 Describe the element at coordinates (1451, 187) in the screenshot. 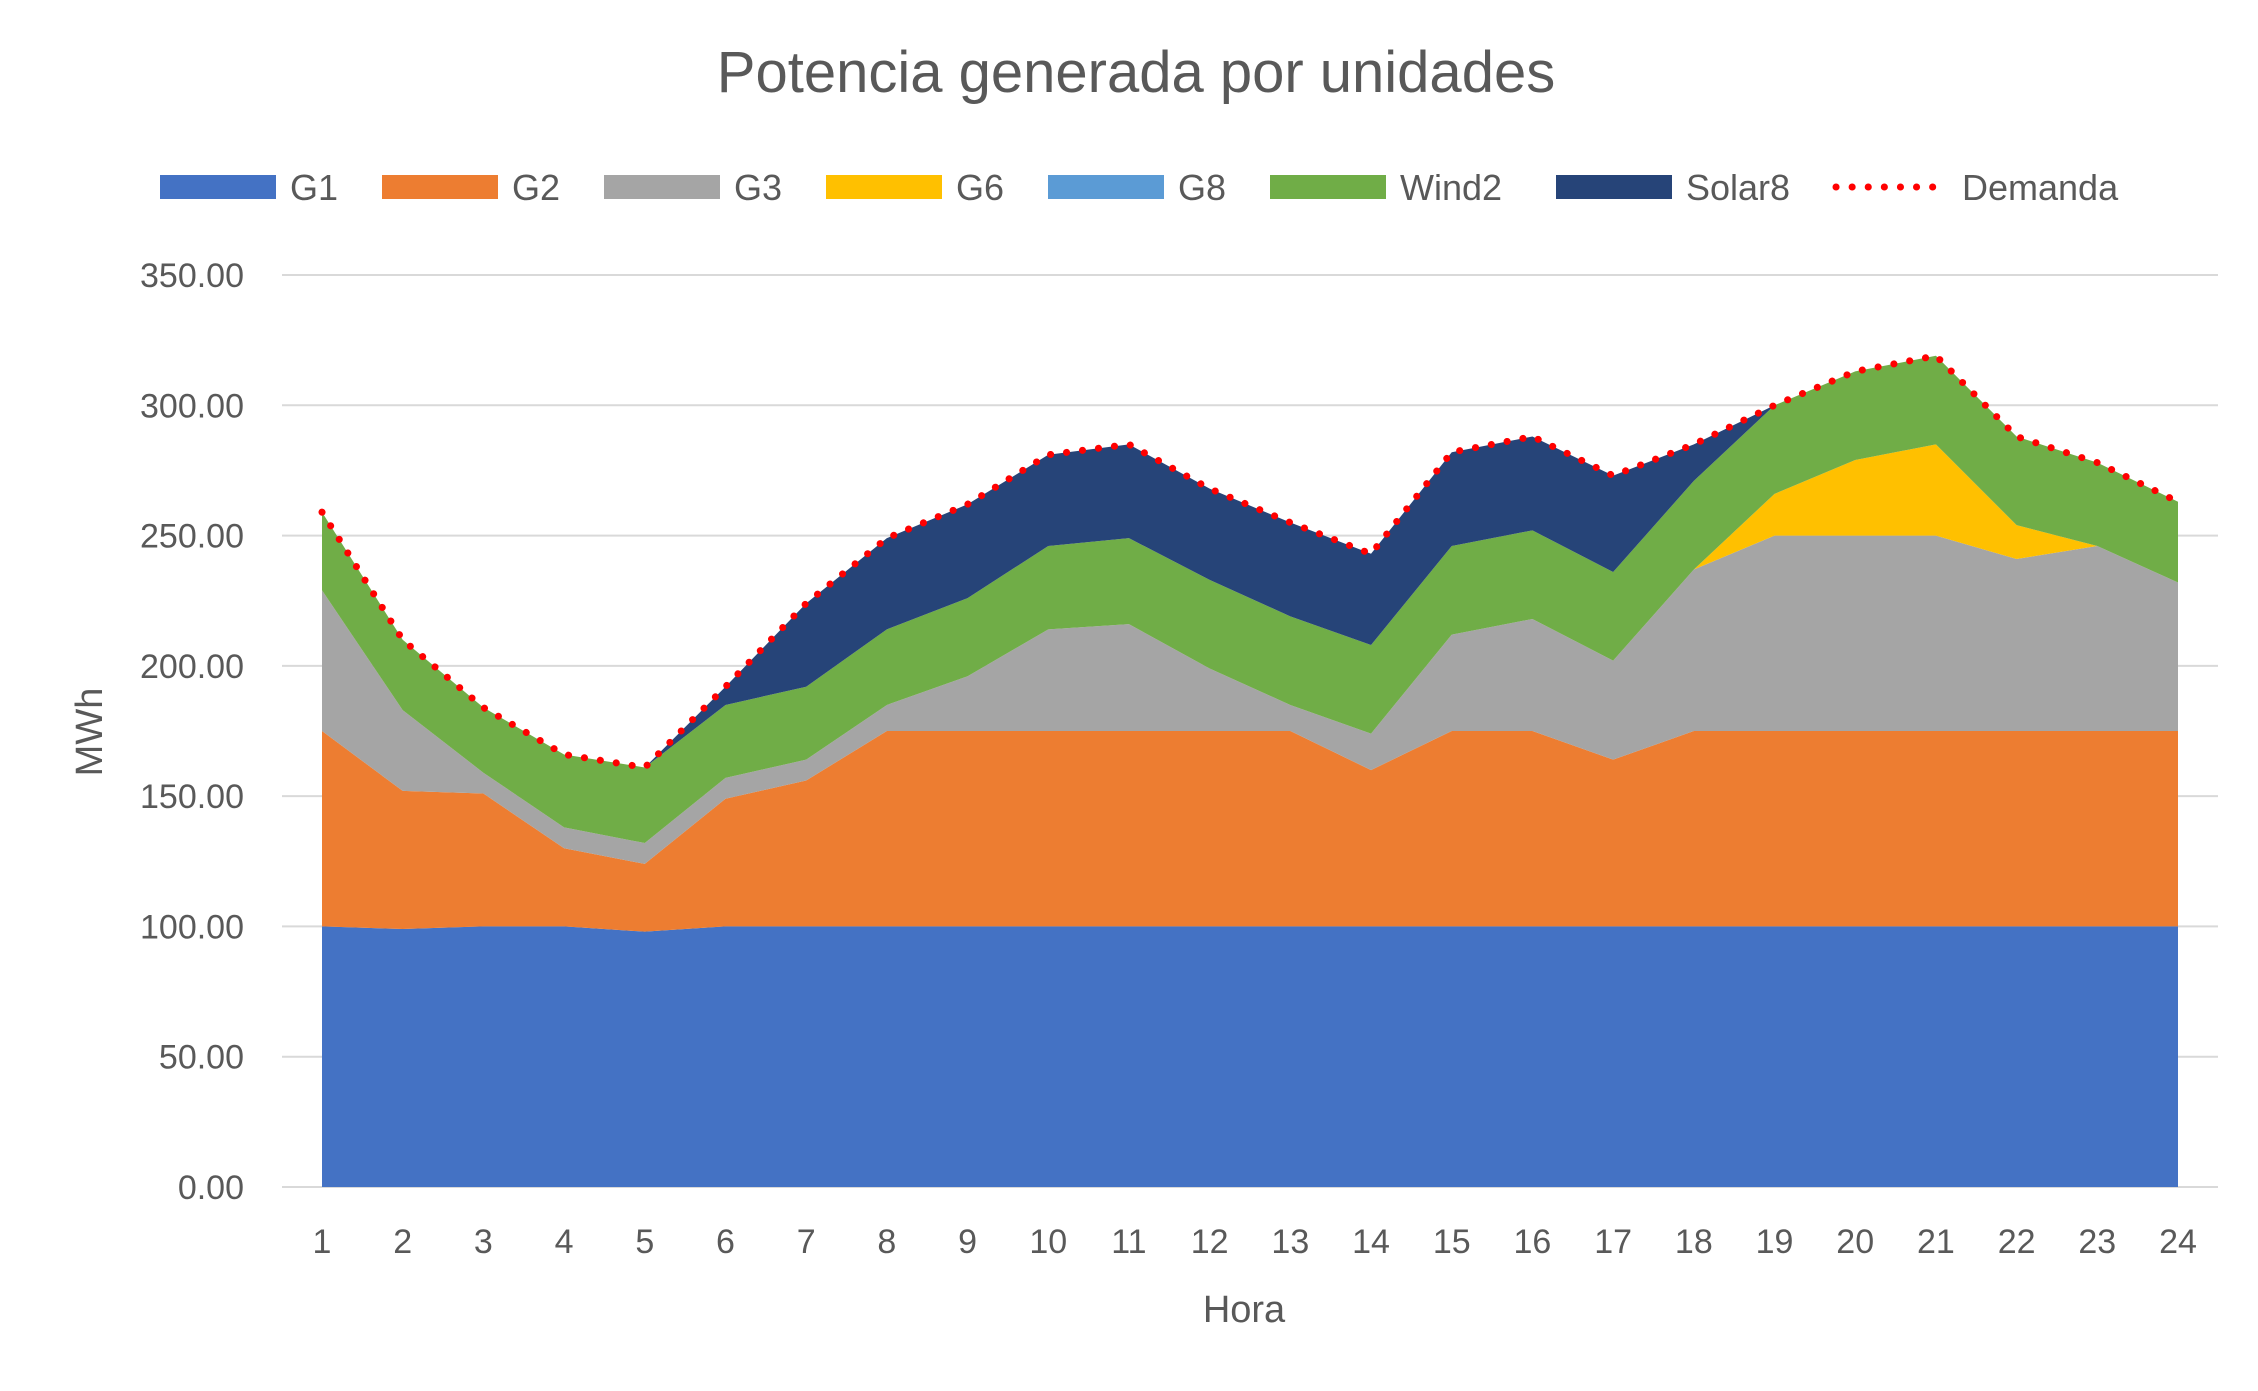

I see `legend-label: Wind2` at that location.